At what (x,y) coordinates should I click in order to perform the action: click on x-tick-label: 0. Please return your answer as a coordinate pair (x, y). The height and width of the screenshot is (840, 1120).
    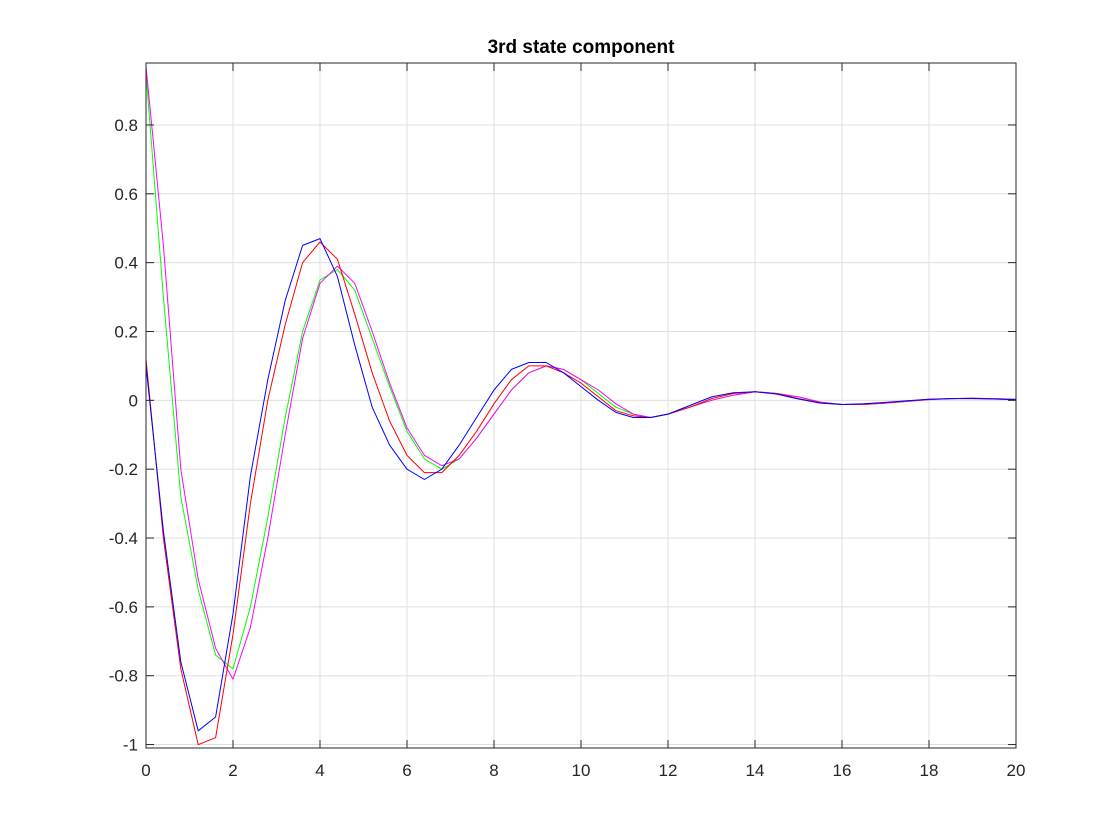
    Looking at the image, I should click on (145, 770).